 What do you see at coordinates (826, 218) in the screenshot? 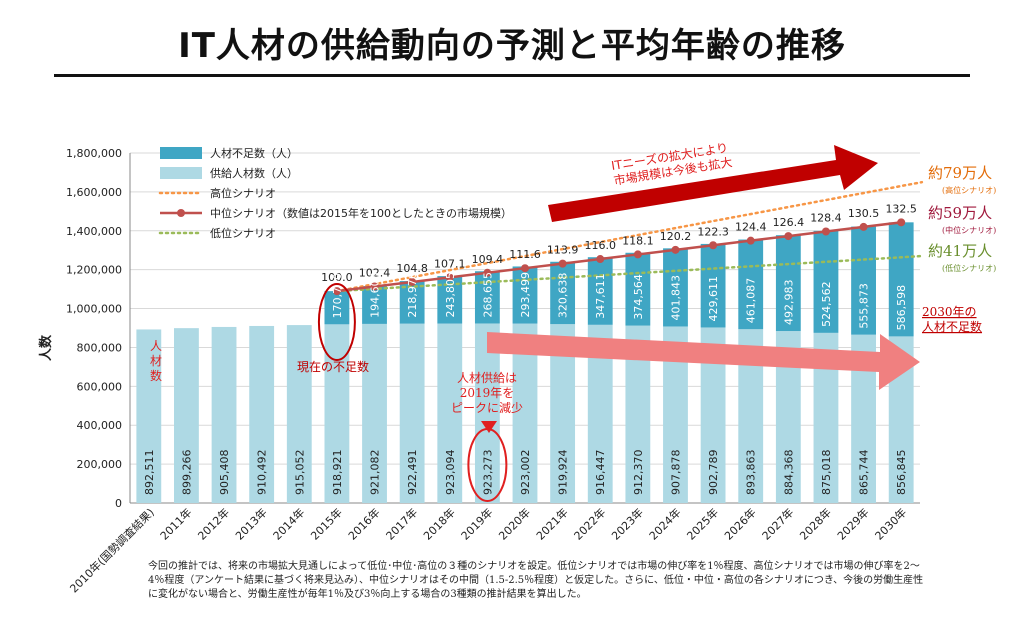
I see `mid-scenario-label: 128.4` at bounding box center [826, 218].